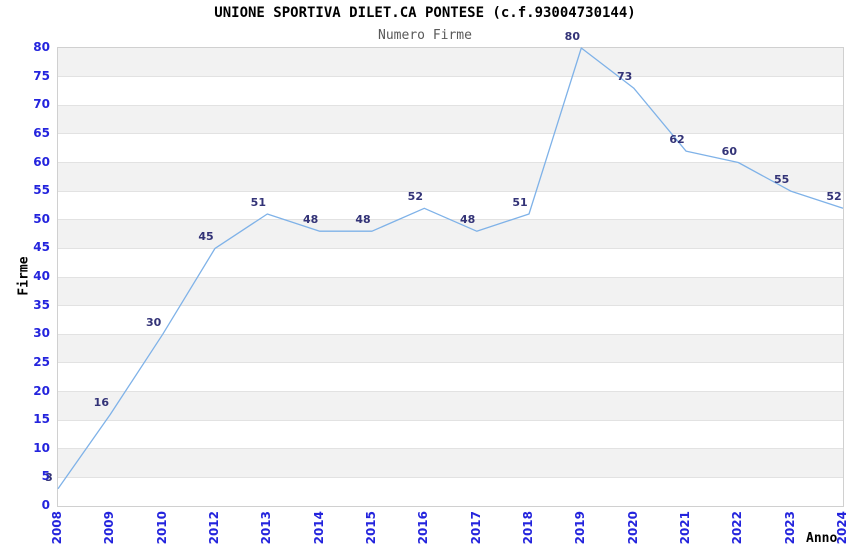  I want to click on x-tick-label: 2017, so click(475, 528).